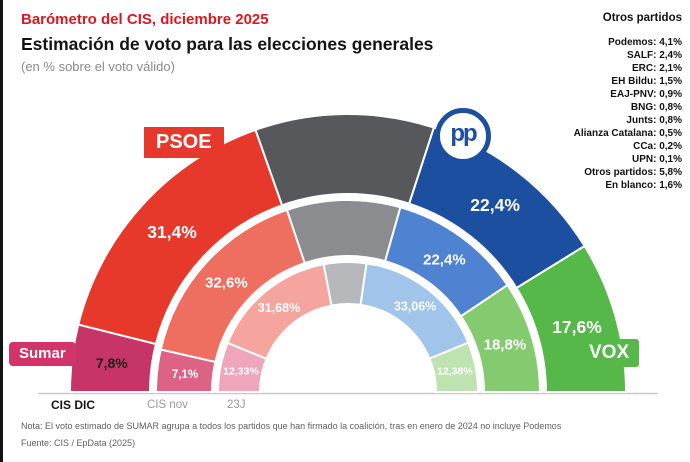  I want to click on segment-value-label: 12,38%, so click(455, 372).